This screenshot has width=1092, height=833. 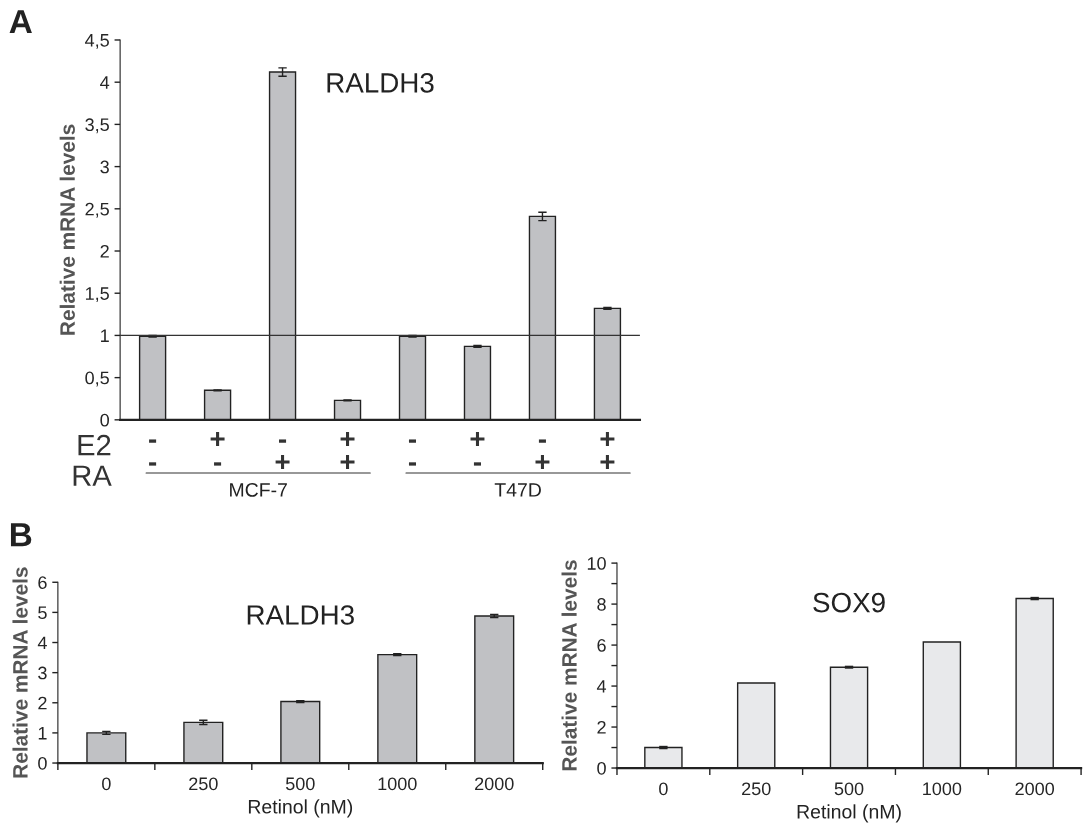 What do you see at coordinates (849, 602) in the screenshot?
I see `text: SOX9` at bounding box center [849, 602].